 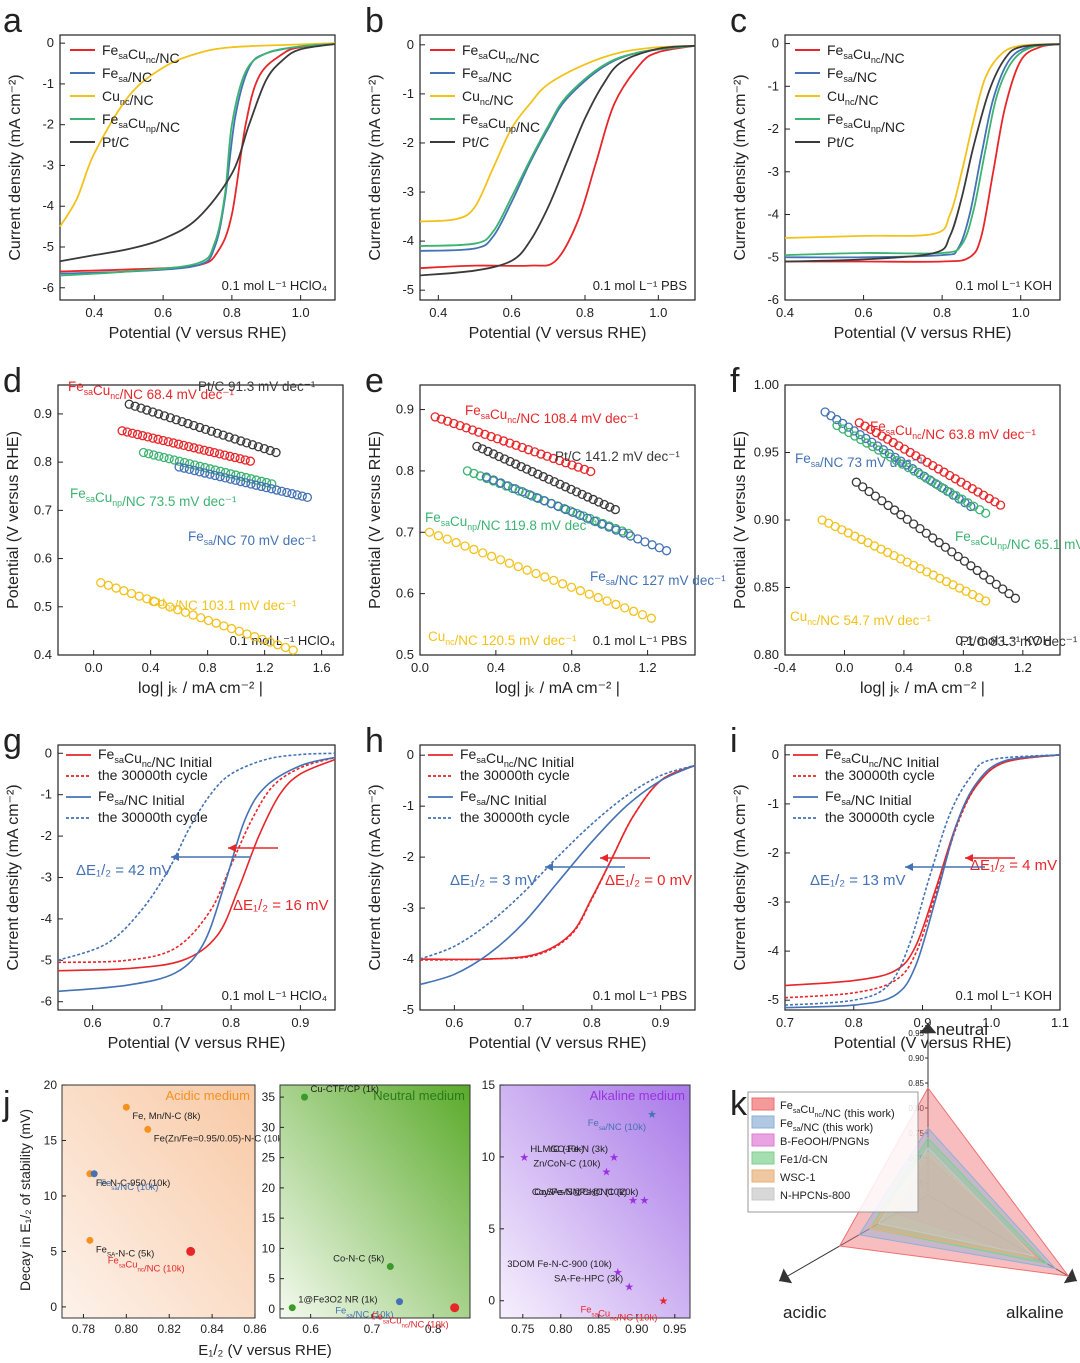 What do you see at coordinates (345, 1089) in the screenshot?
I see `point-label: Cu-CTF/CP (1k)` at bounding box center [345, 1089].